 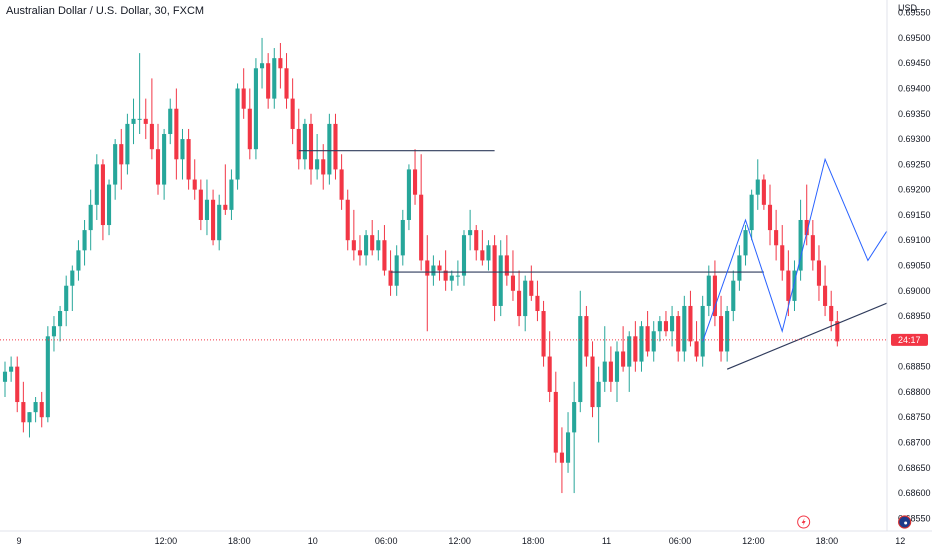 I want to click on time-tick-label: 11, so click(x=606, y=541).